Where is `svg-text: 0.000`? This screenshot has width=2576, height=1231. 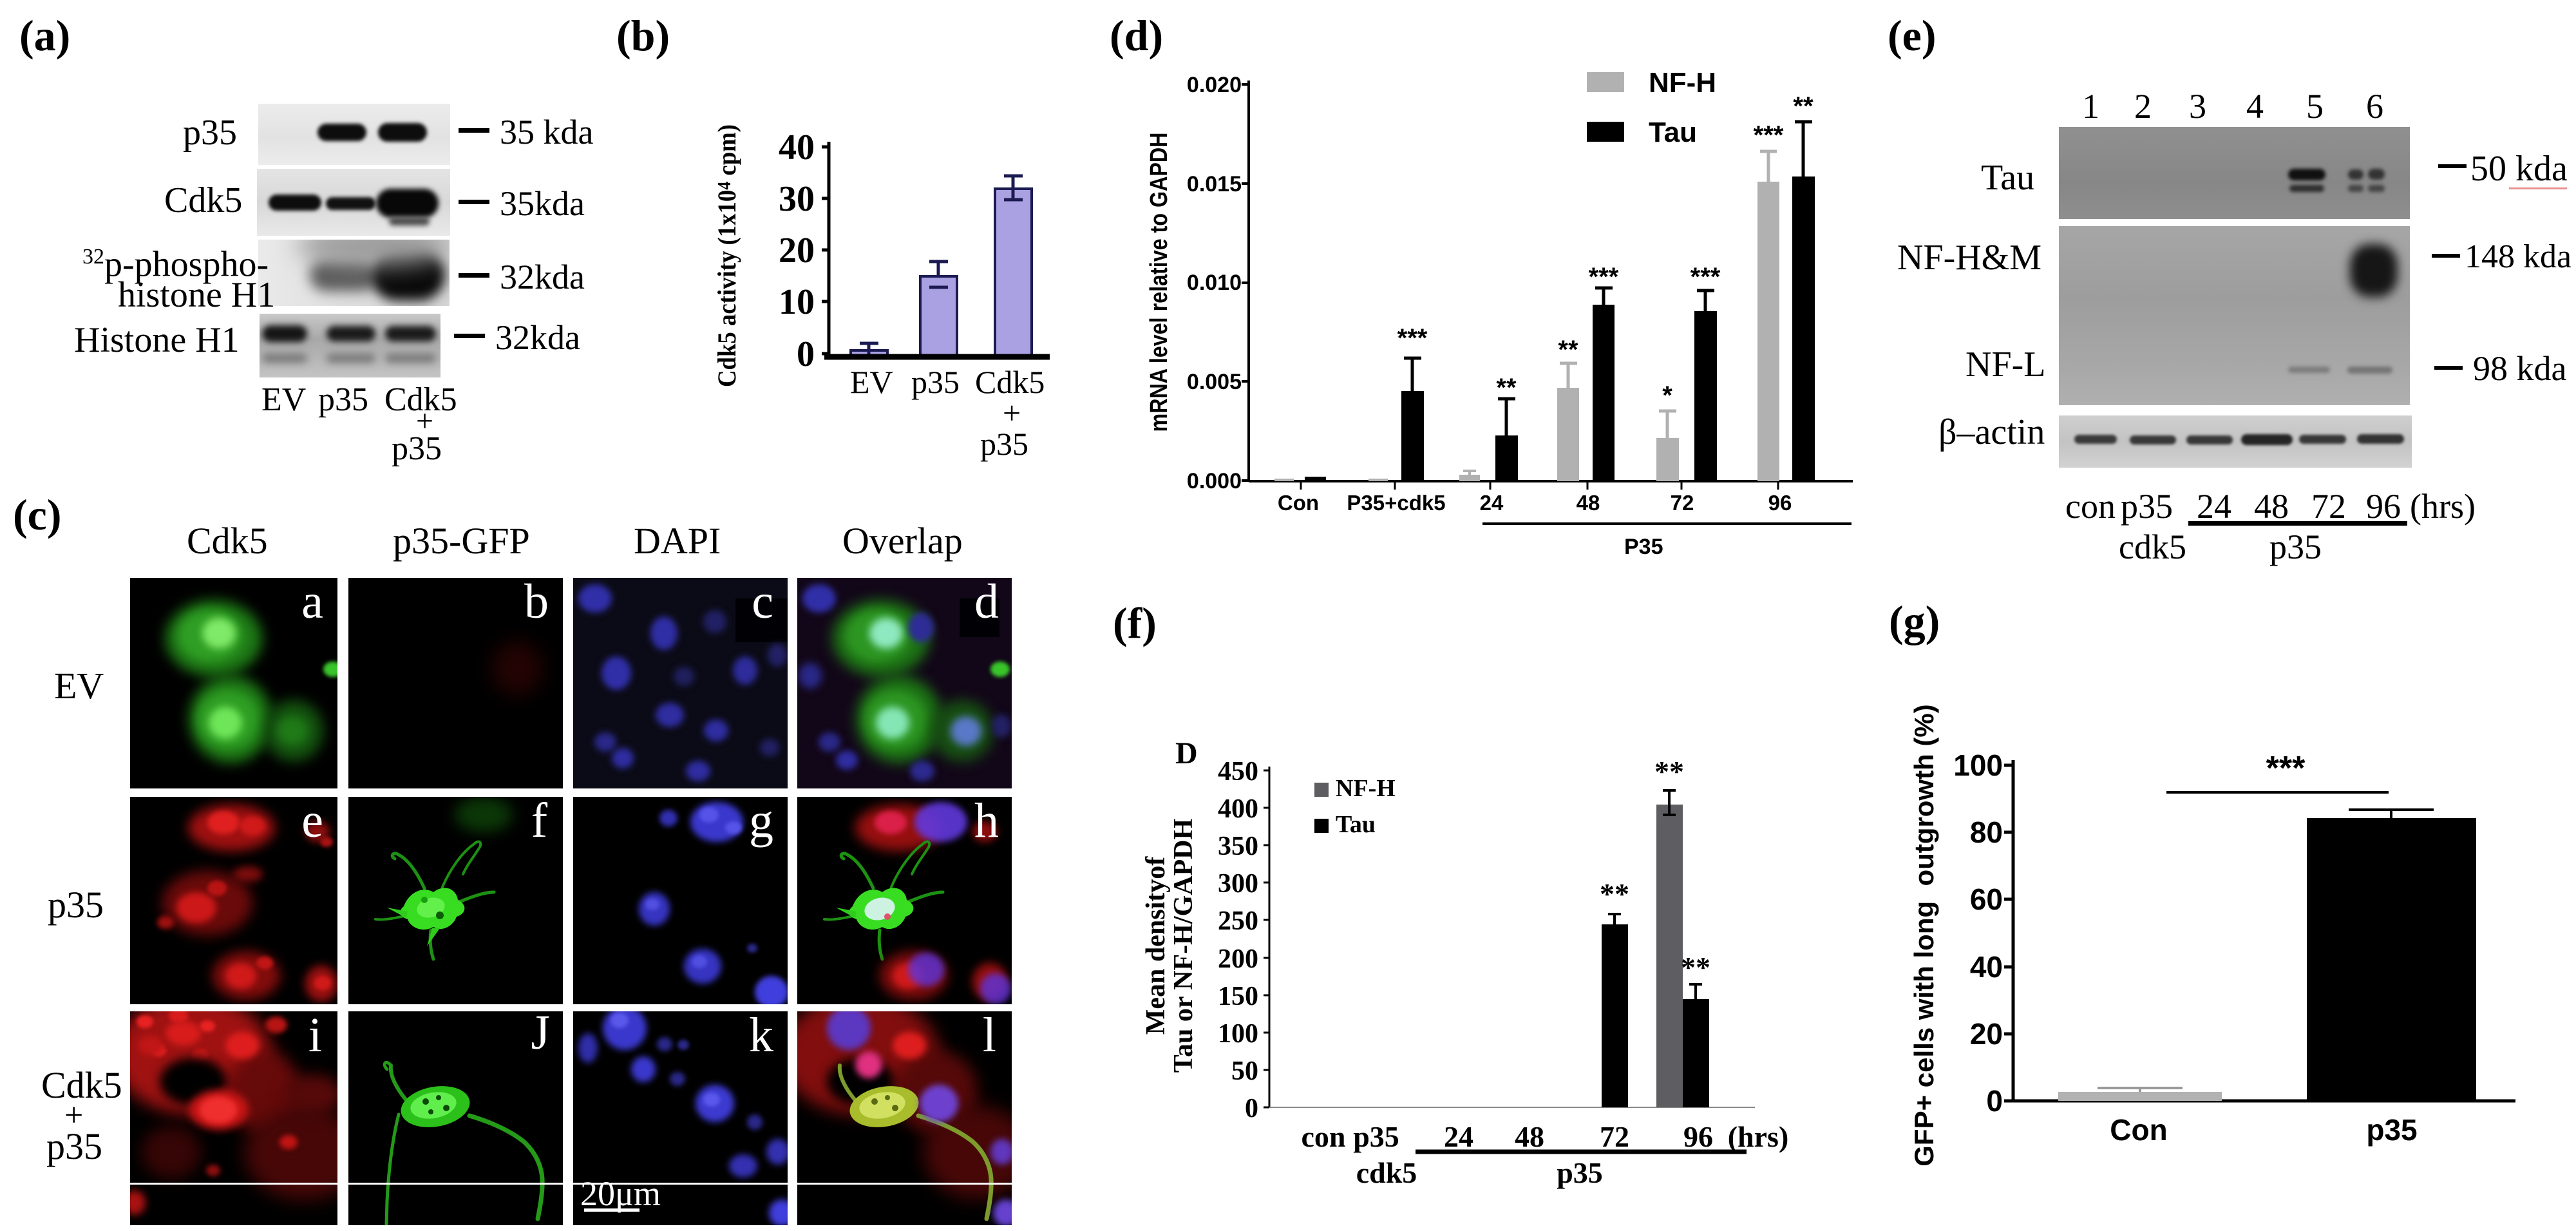 svg-text: 0.000 is located at coordinates (1214, 481).